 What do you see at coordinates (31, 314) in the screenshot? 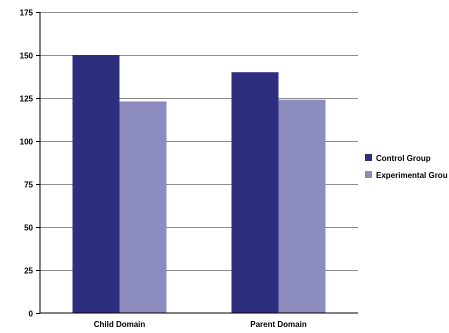
I see `y-tick-label: 0` at bounding box center [31, 314].